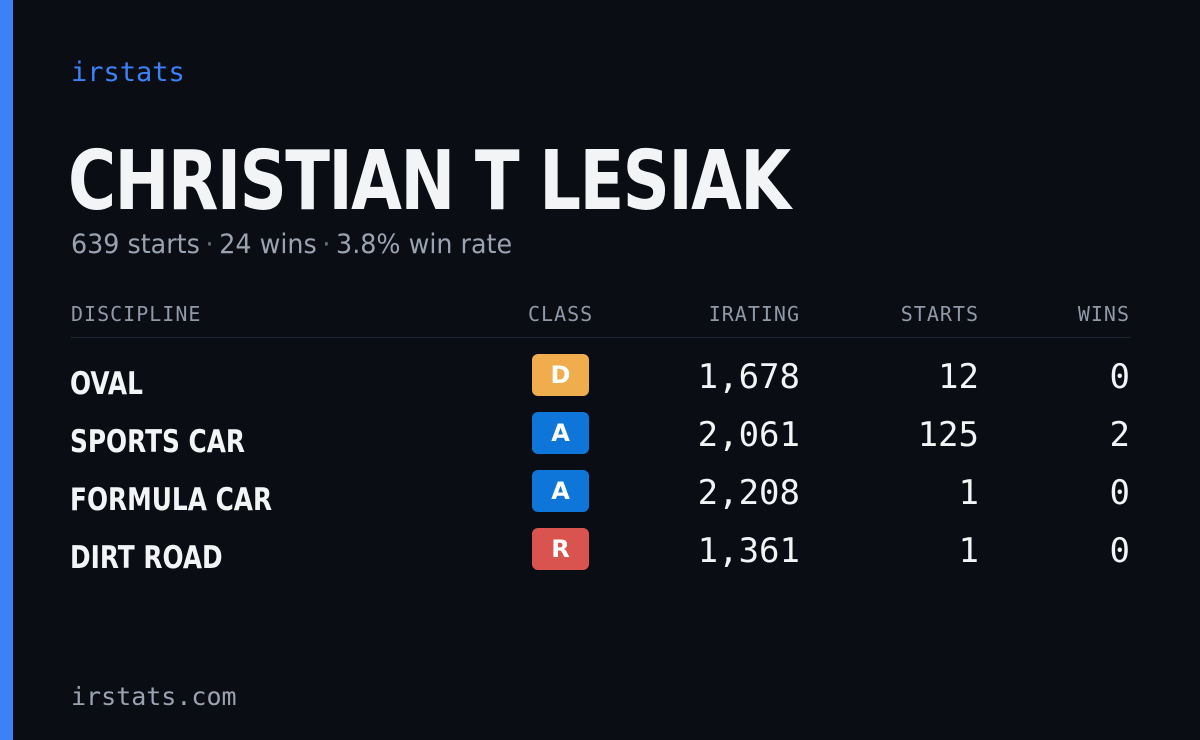 The image size is (1200, 740). I want to click on class-badge: R, so click(560, 549).